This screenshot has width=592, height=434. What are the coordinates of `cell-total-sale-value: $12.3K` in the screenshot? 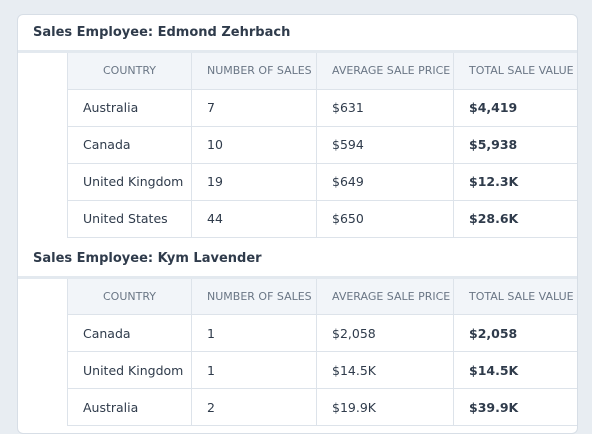 It's located at (515, 182).